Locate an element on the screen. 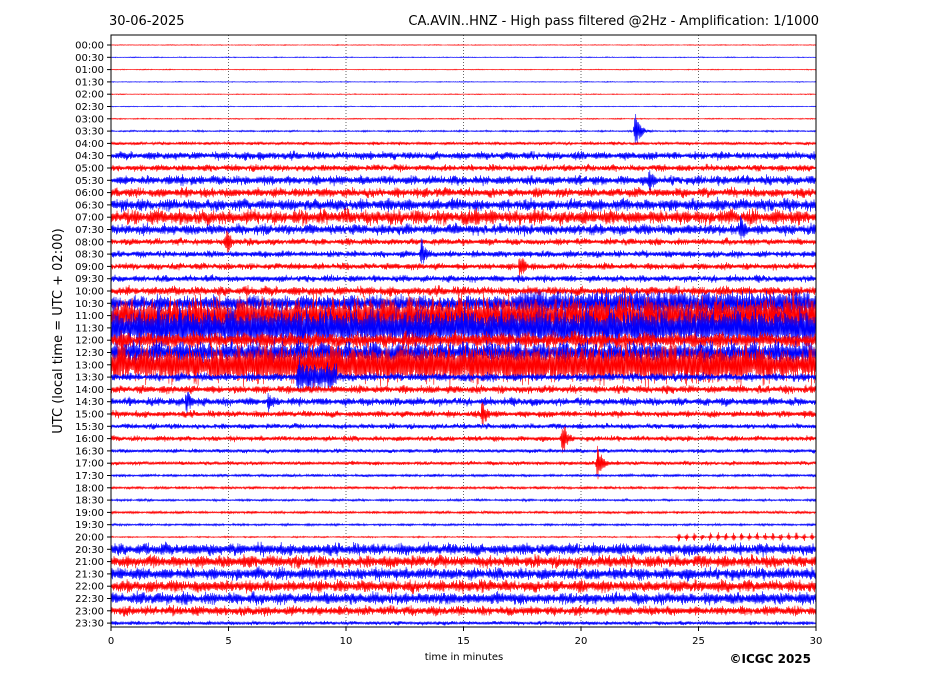 This screenshot has width=927, height=696. y-tick-label: 20:30 is located at coordinates (89, 550).